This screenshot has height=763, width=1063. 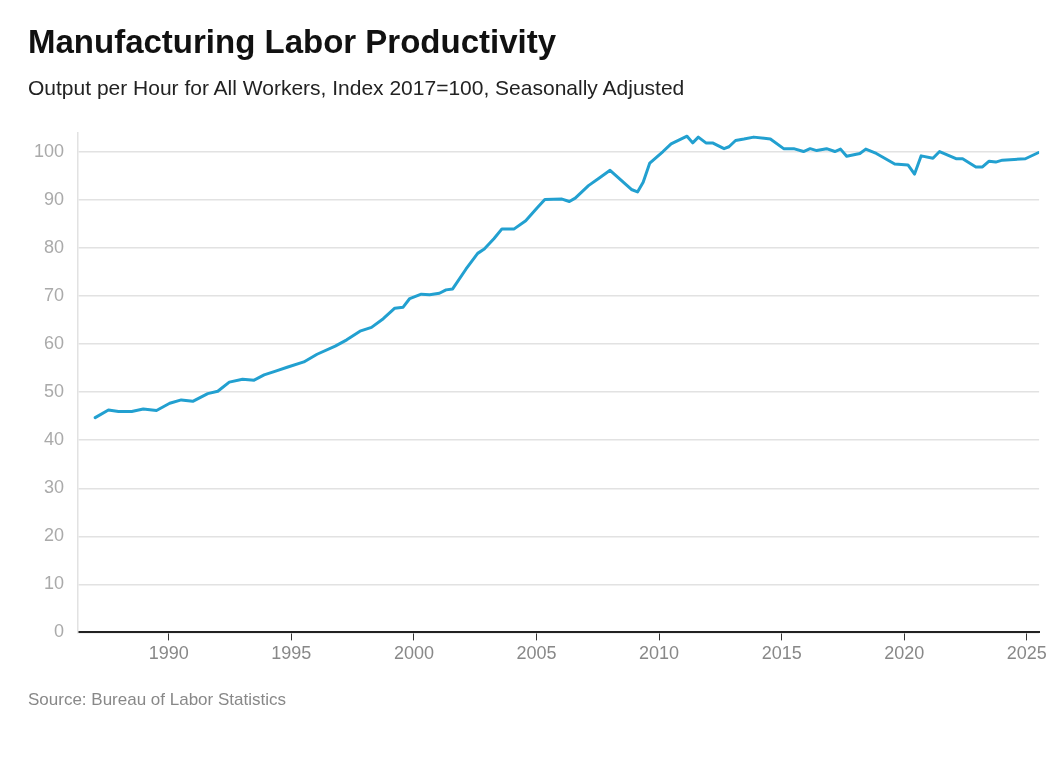 I want to click on y-tick-label: 30, so click(x=54, y=487).